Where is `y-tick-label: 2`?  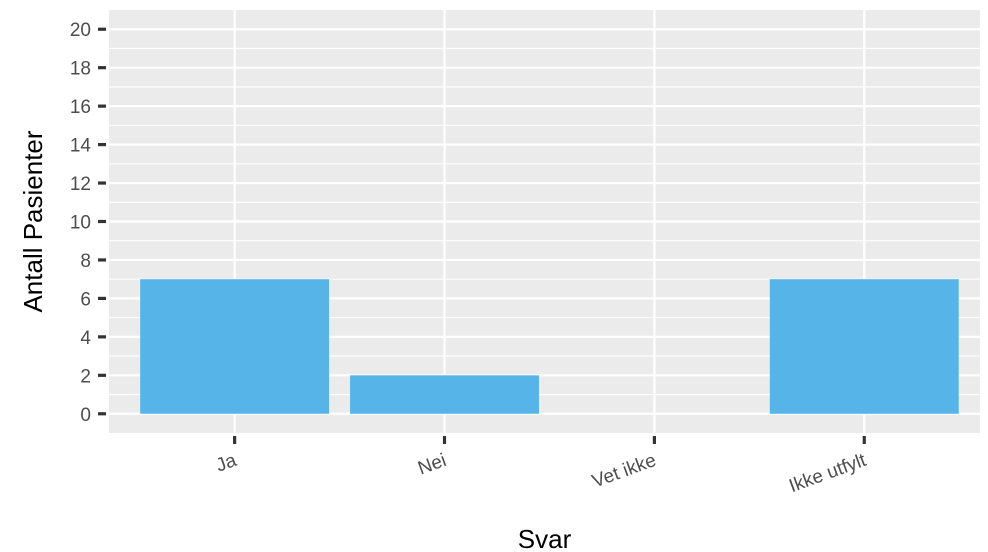 y-tick-label: 2 is located at coordinates (85, 376).